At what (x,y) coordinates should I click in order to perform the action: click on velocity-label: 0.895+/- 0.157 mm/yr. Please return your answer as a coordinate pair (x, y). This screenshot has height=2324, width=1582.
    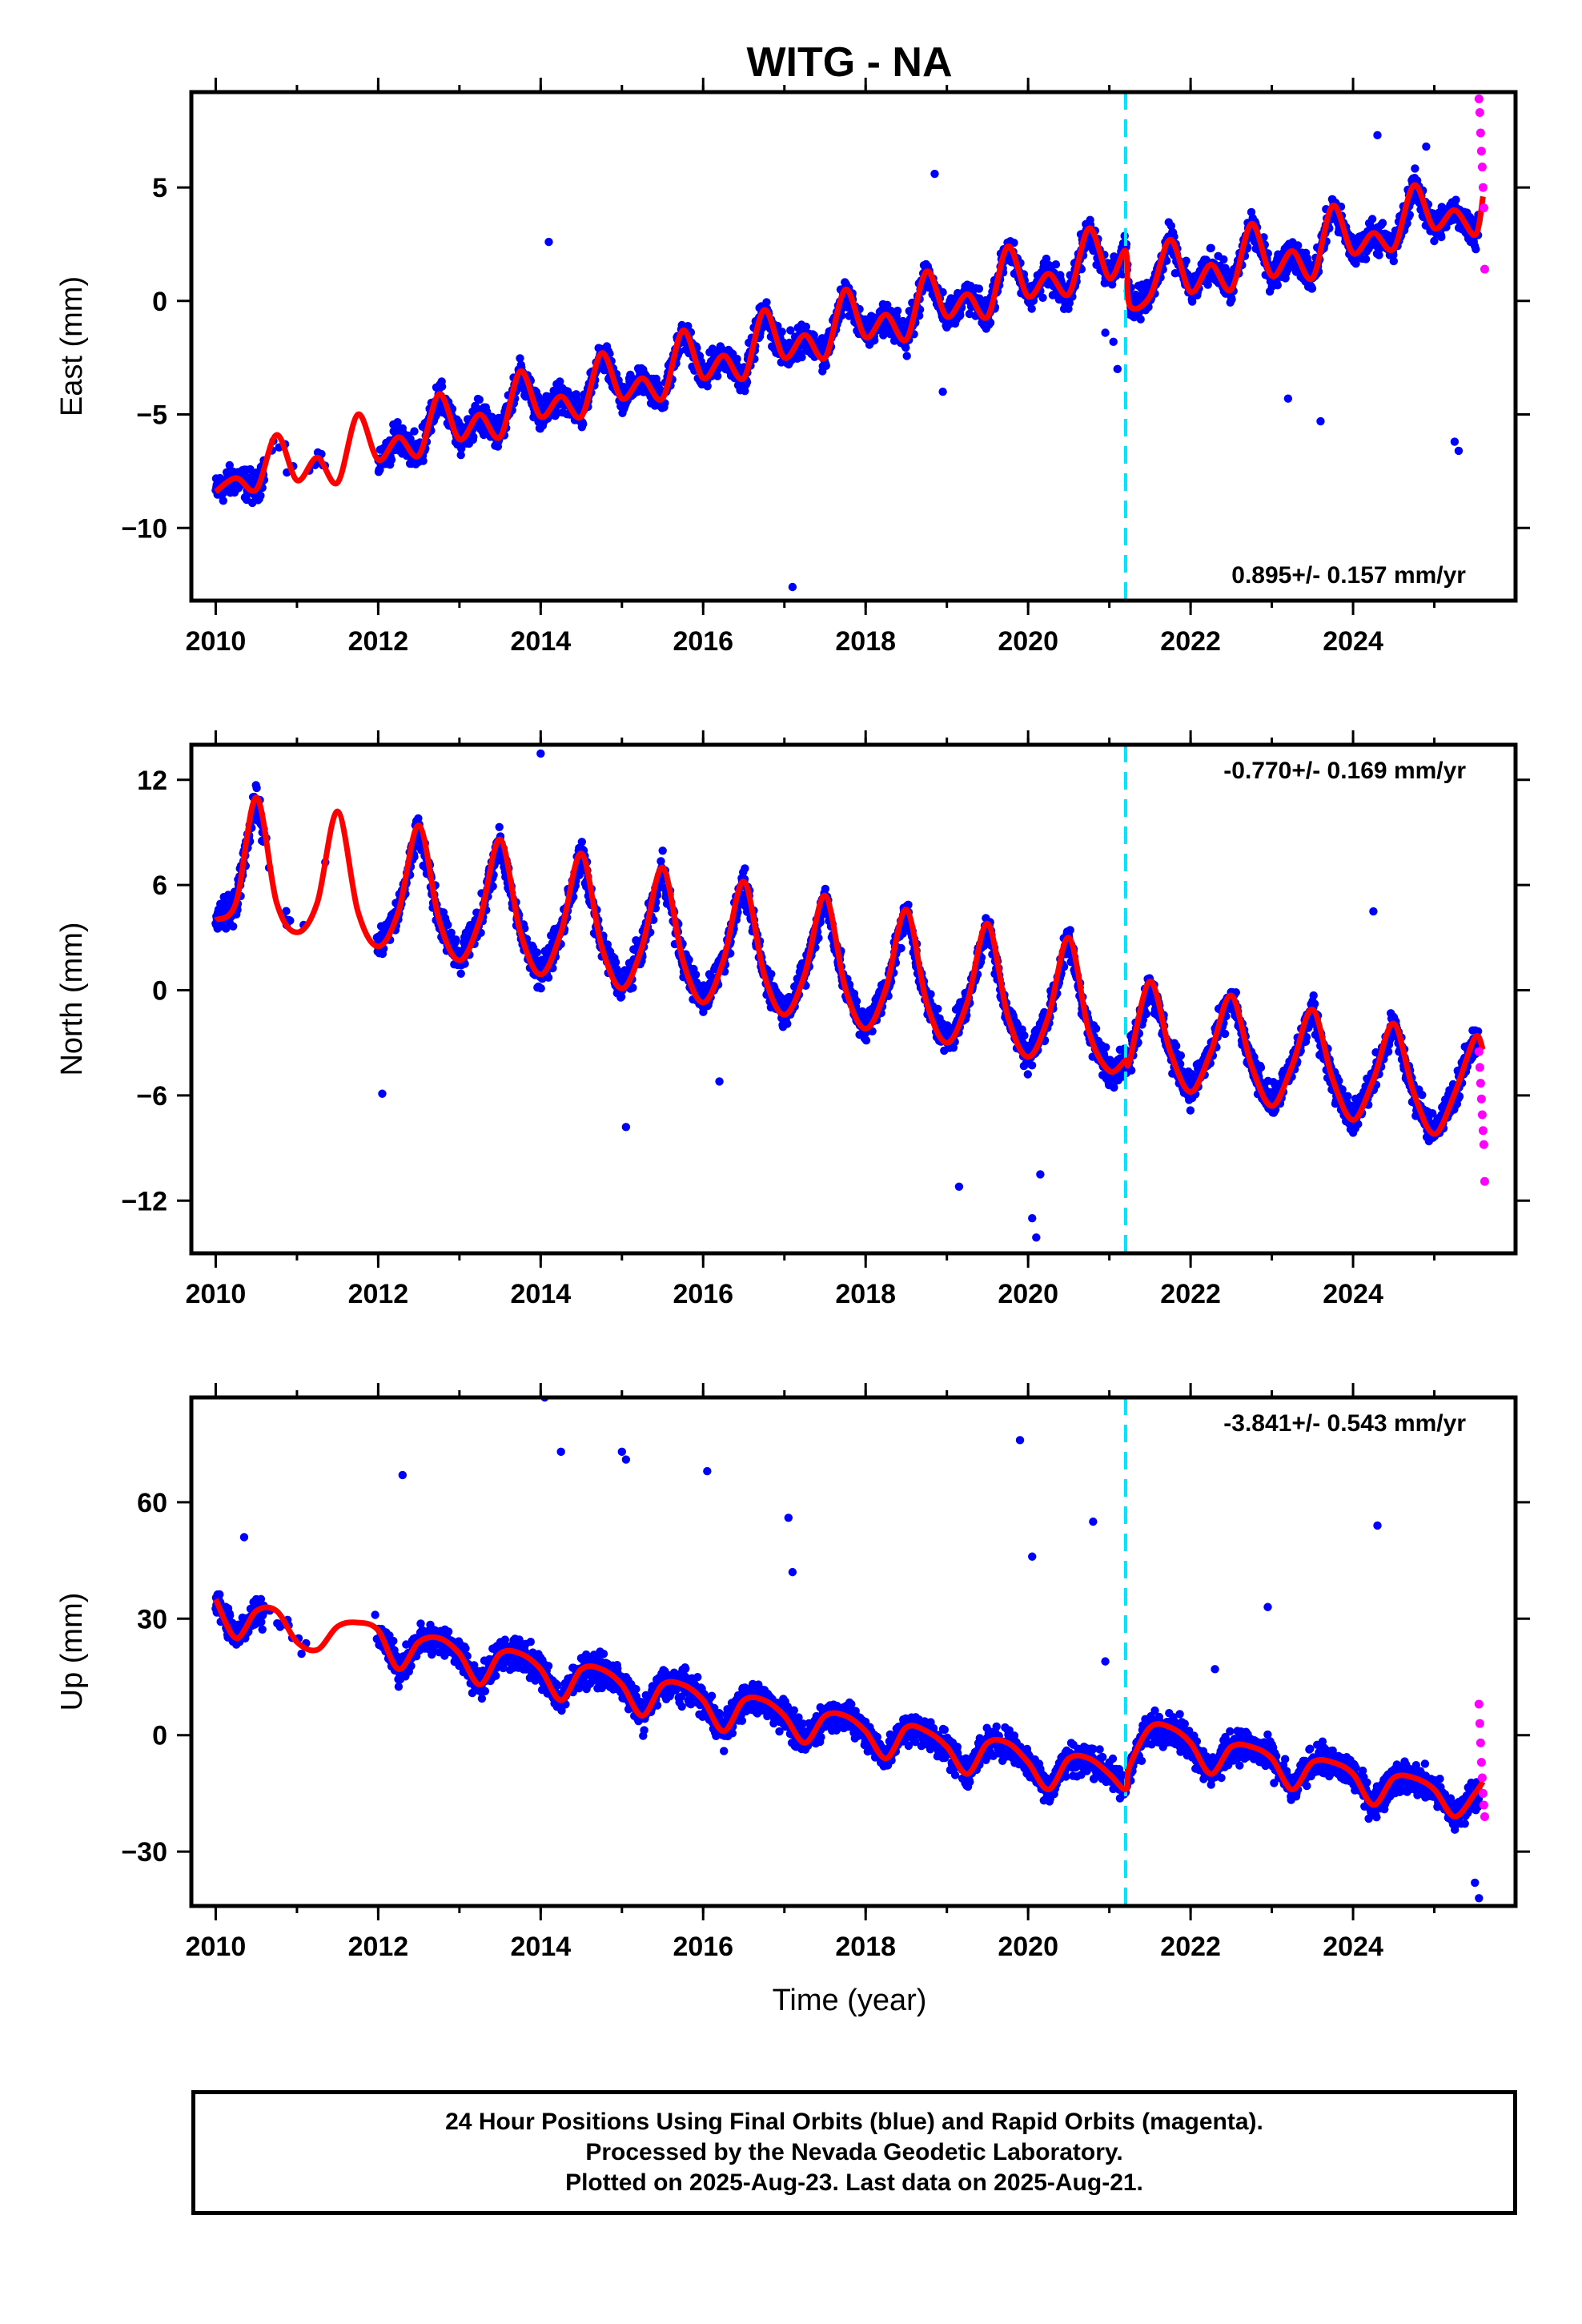
    Looking at the image, I should click on (1349, 575).